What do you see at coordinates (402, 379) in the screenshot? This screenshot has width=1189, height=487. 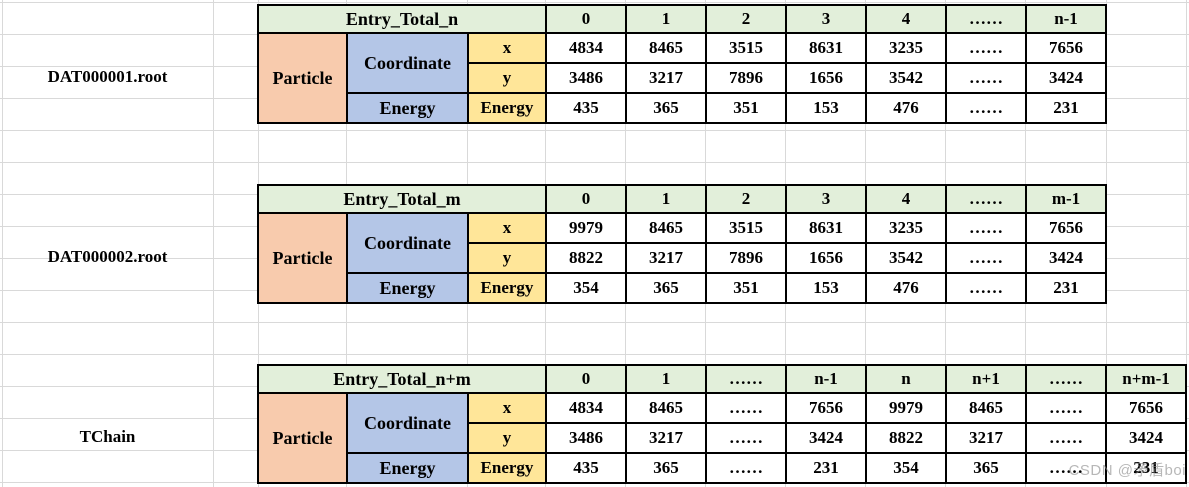 I see `entry-total-header: Entry_Total_n+m` at bounding box center [402, 379].